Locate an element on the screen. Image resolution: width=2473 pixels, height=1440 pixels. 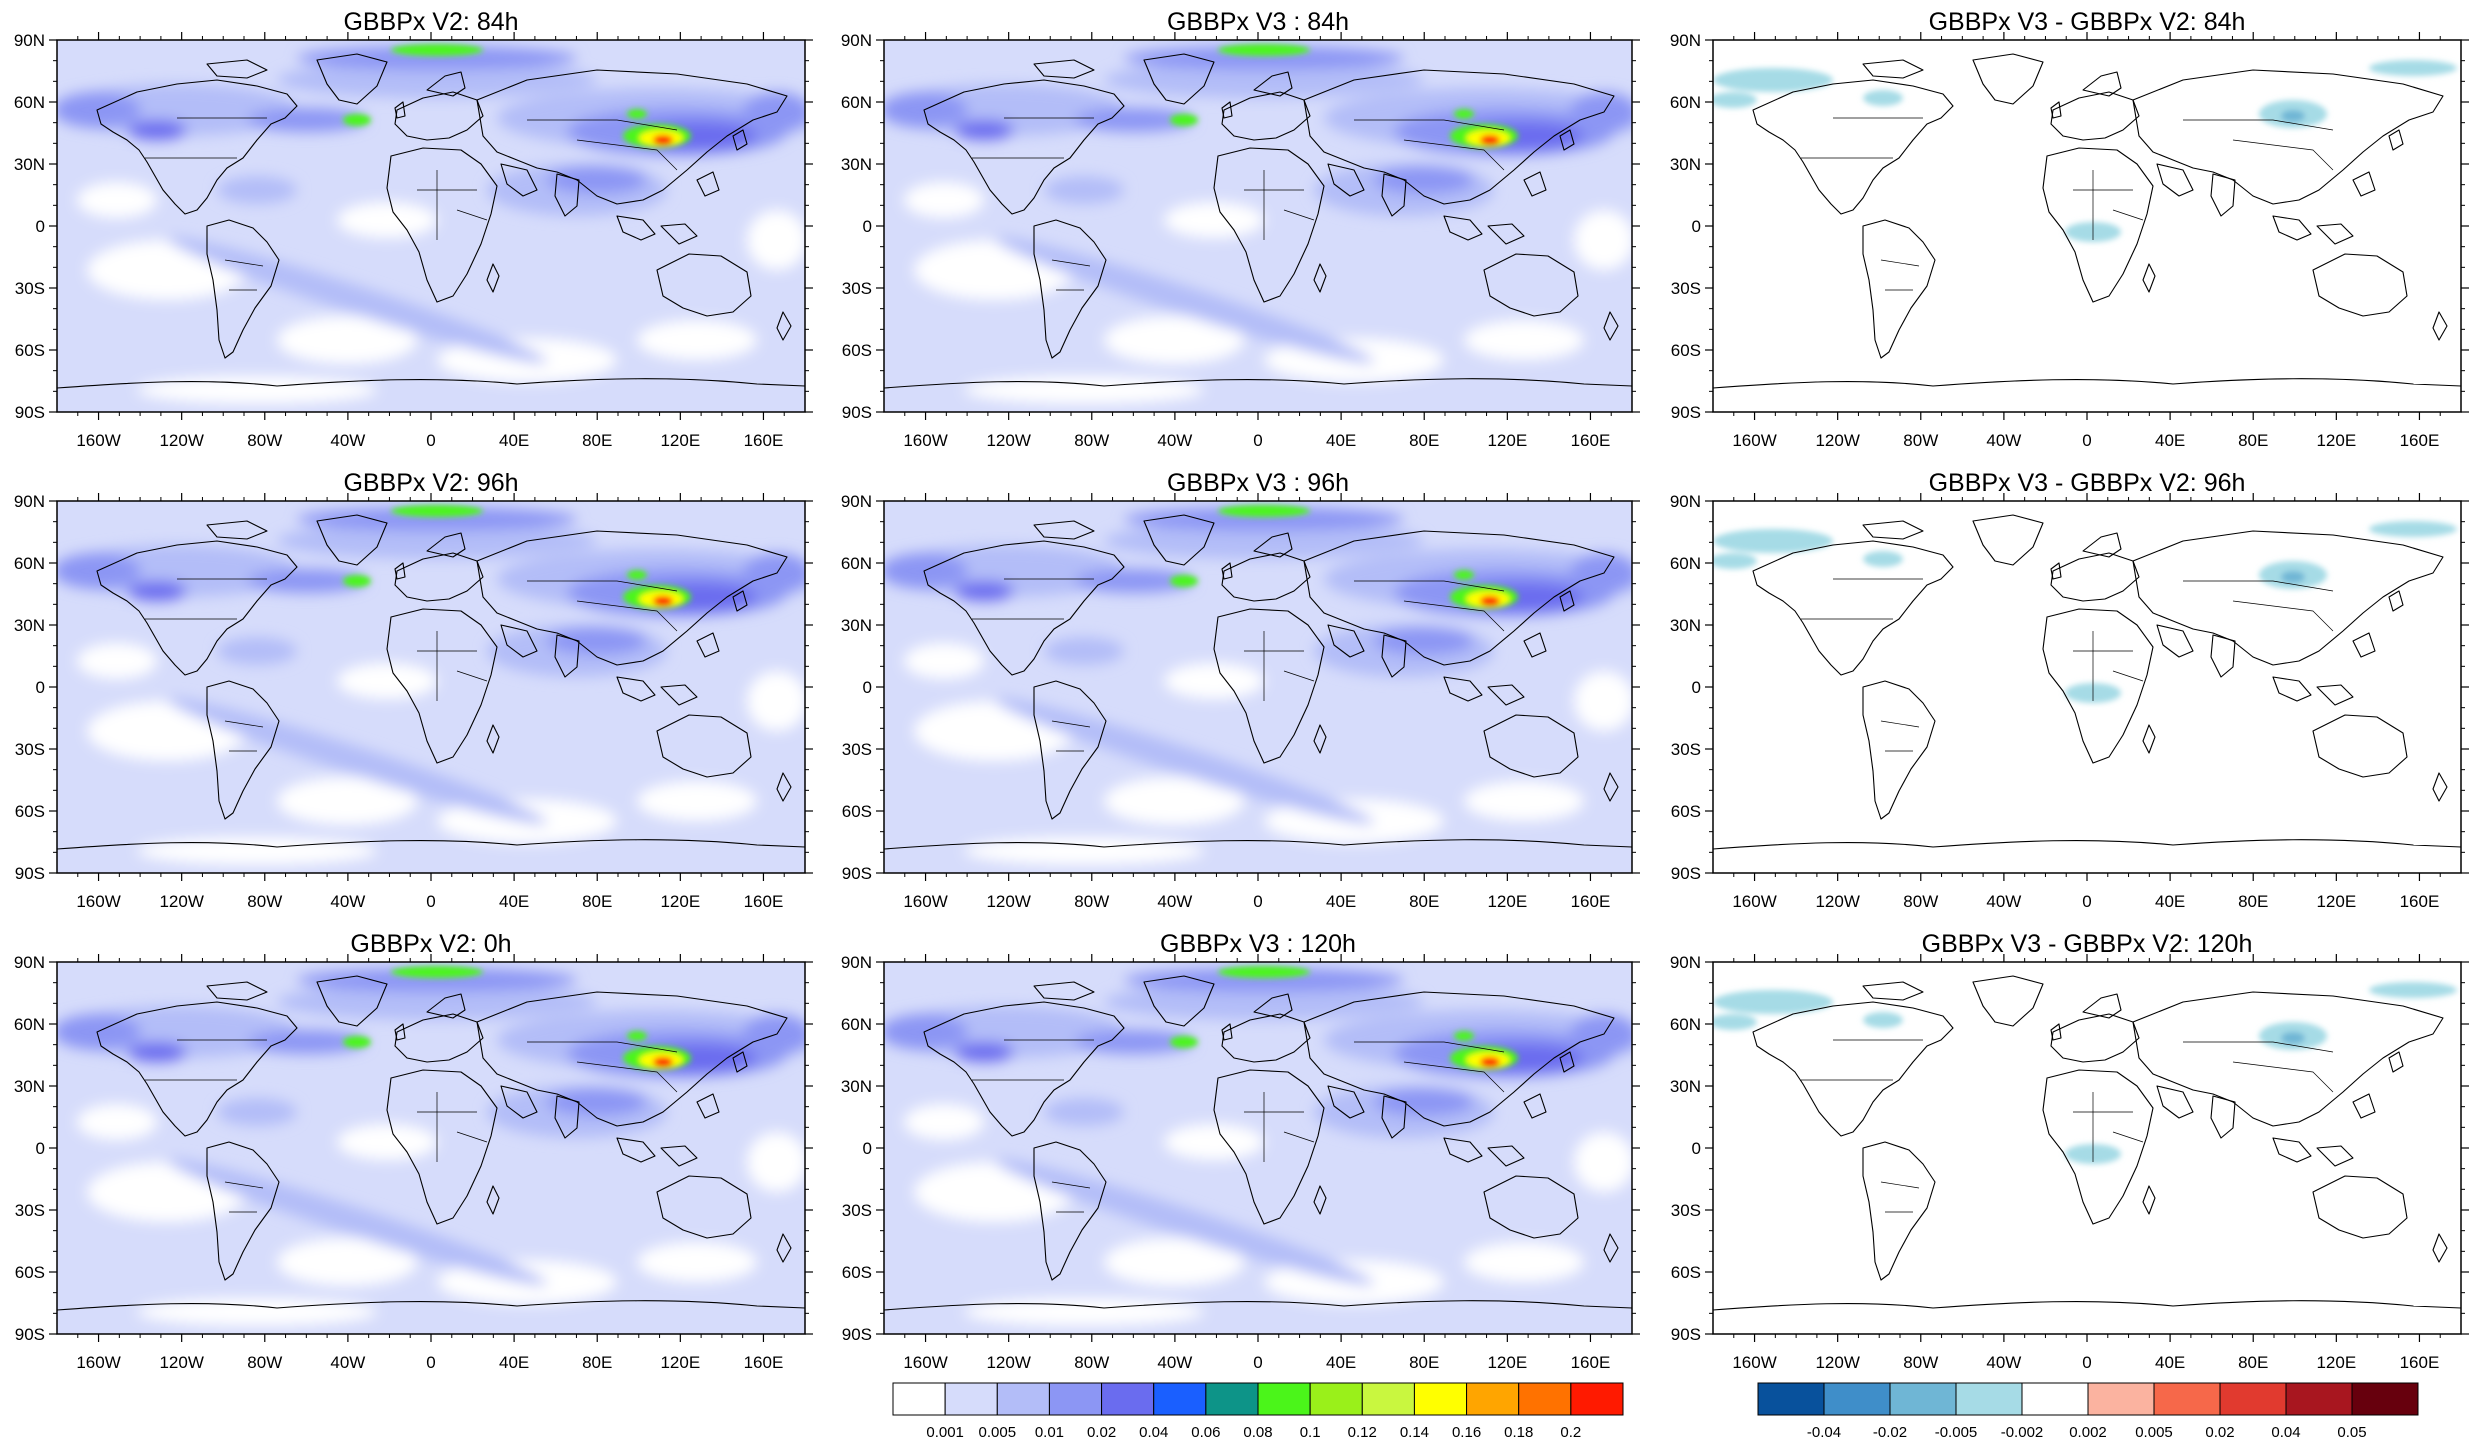
colorbar-label: -0.04 is located at coordinates (1824, 1432).